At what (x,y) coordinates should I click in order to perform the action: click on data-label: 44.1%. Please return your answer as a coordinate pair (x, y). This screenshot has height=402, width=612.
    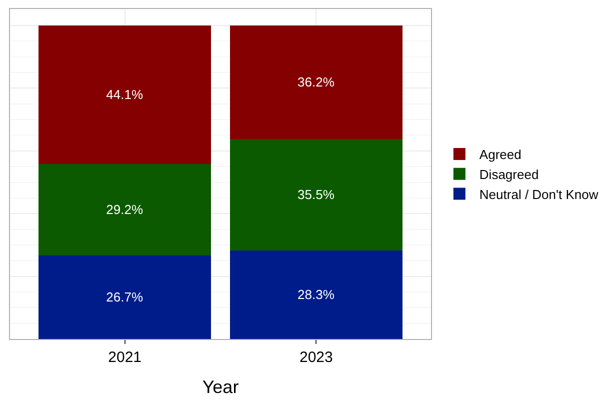
    Looking at the image, I should click on (125, 94).